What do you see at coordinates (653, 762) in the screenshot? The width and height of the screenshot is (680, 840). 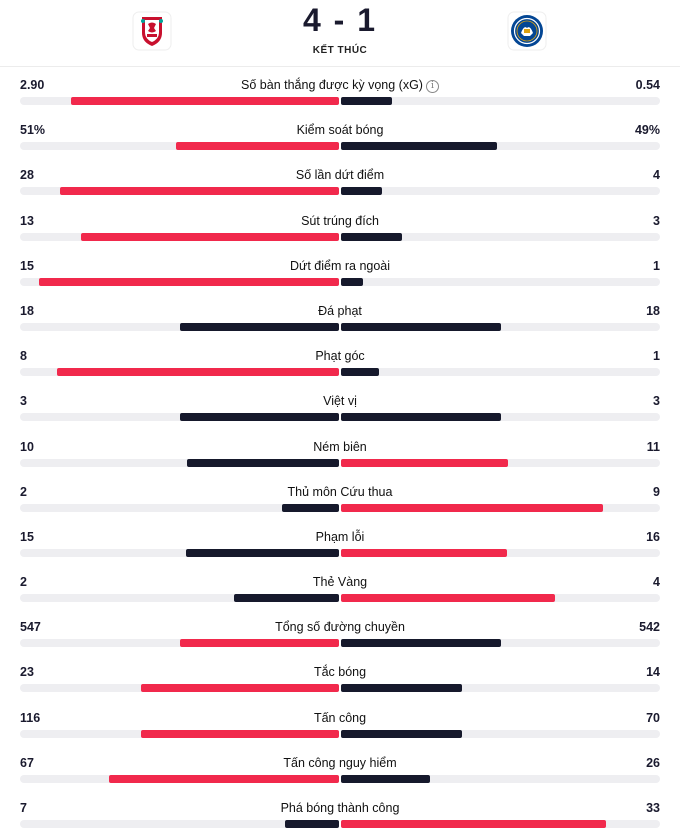 I see `away-stat-value: 26` at bounding box center [653, 762].